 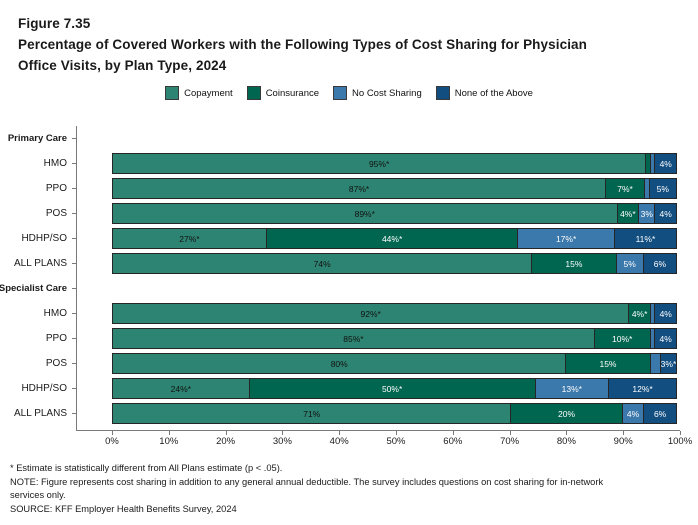 I want to click on legend-item-copayment: Copayment, so click(x=199, y=93).